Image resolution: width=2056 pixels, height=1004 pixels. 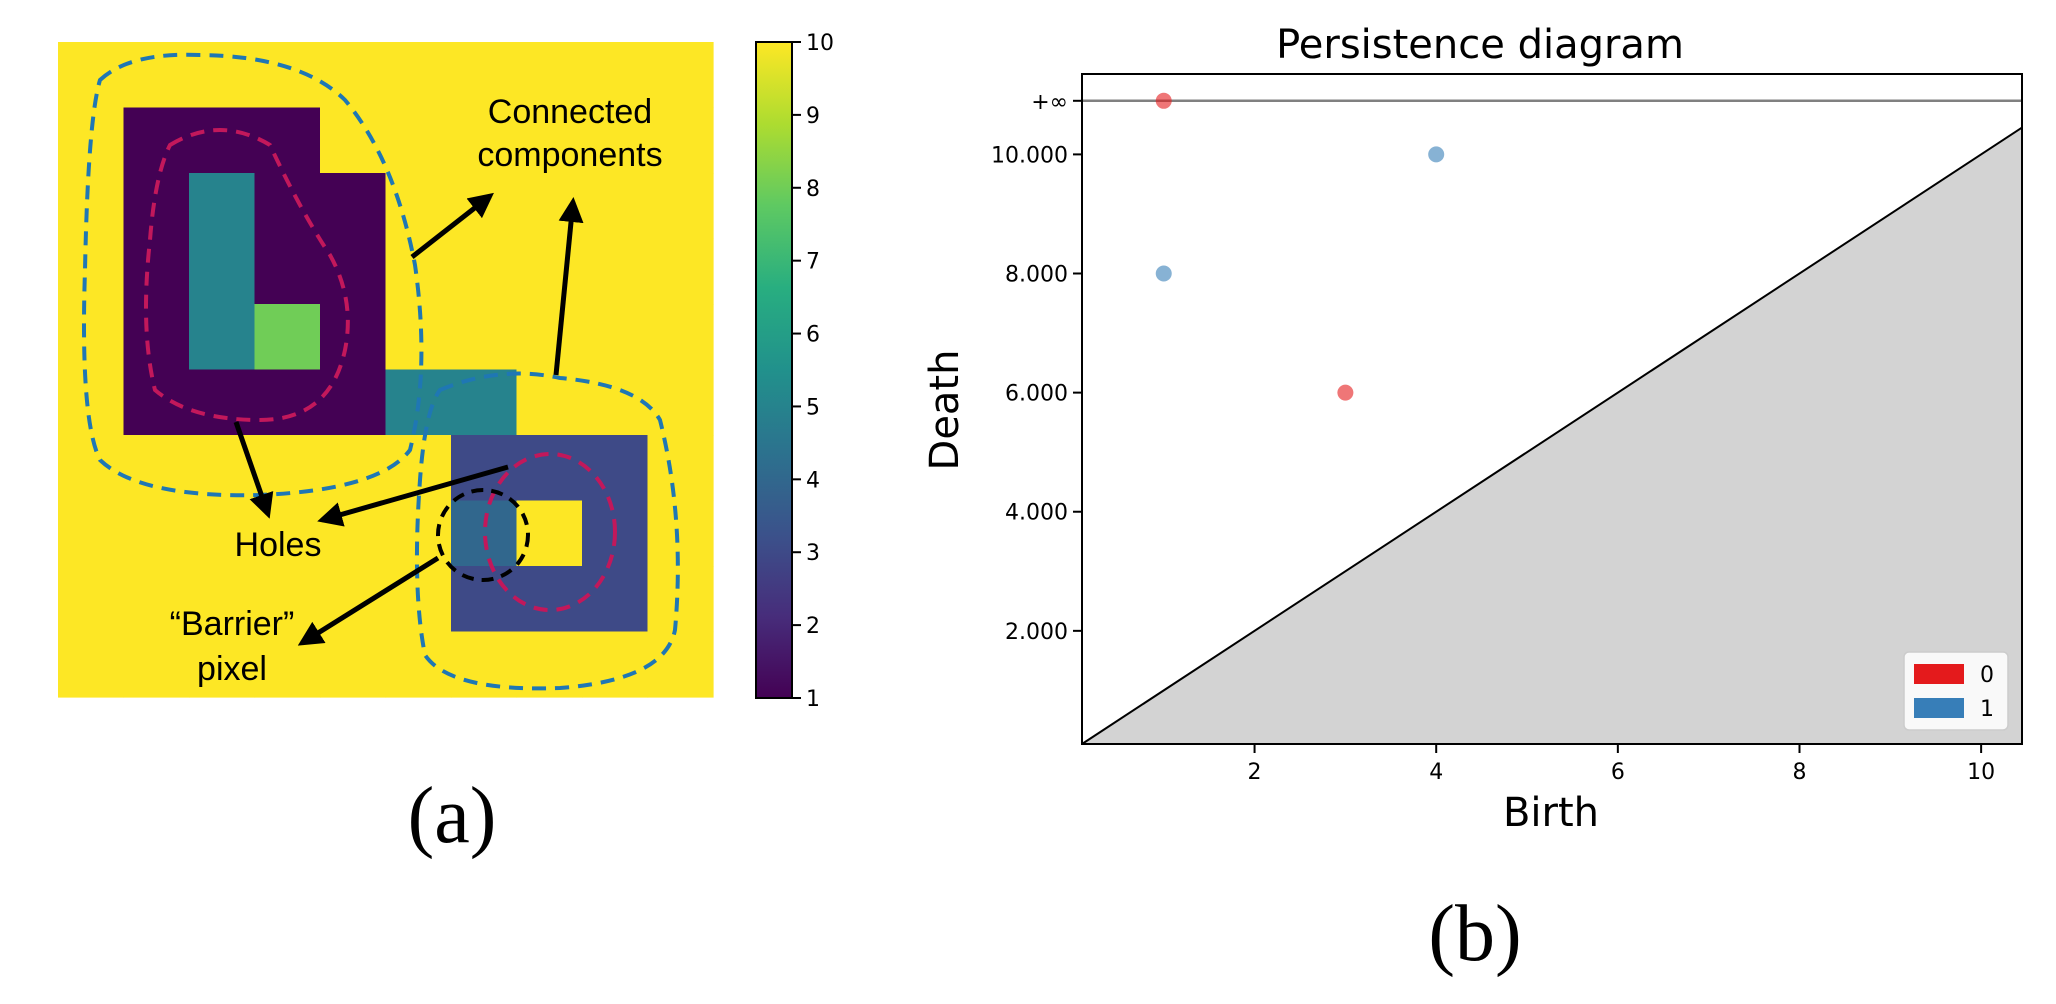 What do you see at coordinates (1987, 709) in the screenshot?
I see `legend-label-1: 1` at bounding box center [1987, 709].